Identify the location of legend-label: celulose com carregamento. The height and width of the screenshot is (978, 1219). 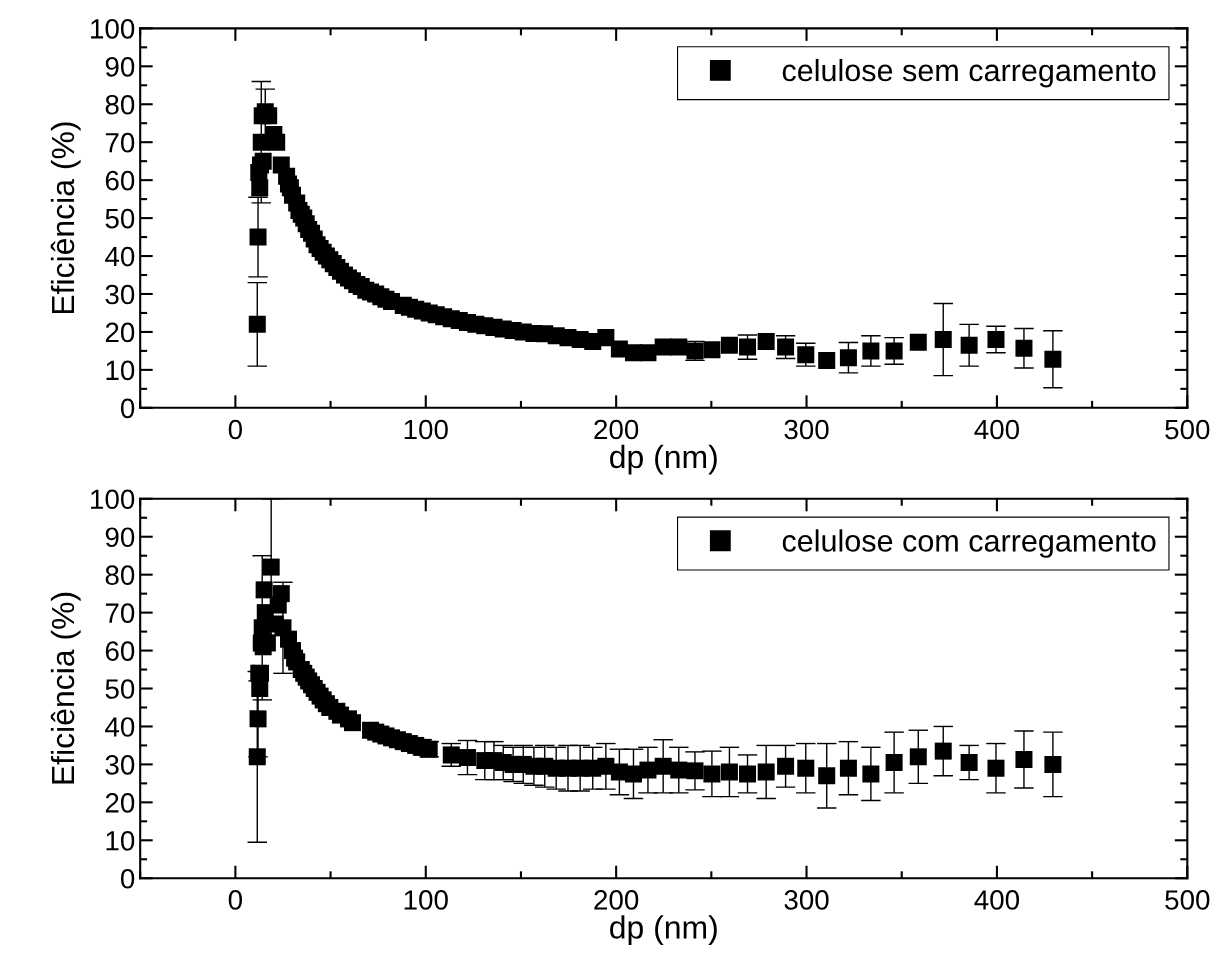
(969, 543).